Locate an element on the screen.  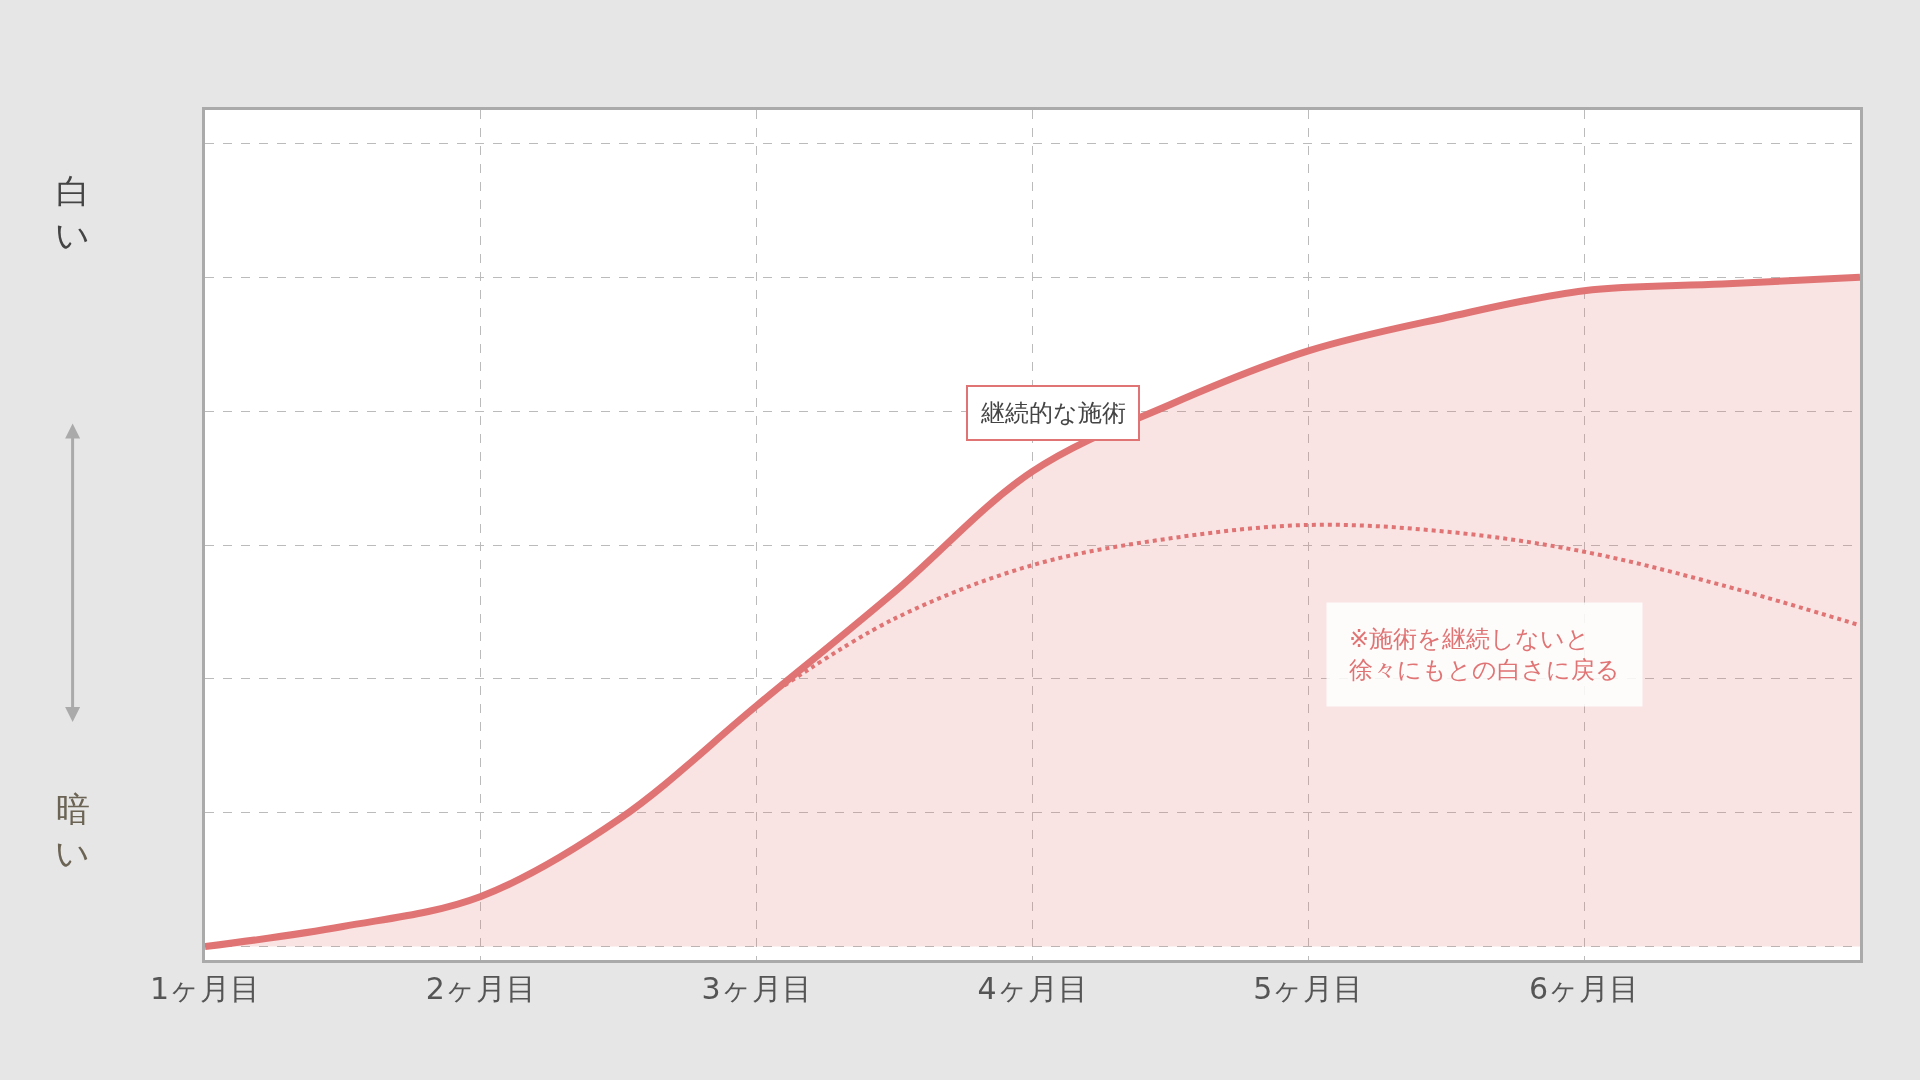
x-tick-label: 3ヶ月目 is located at coordinates (756, 988).